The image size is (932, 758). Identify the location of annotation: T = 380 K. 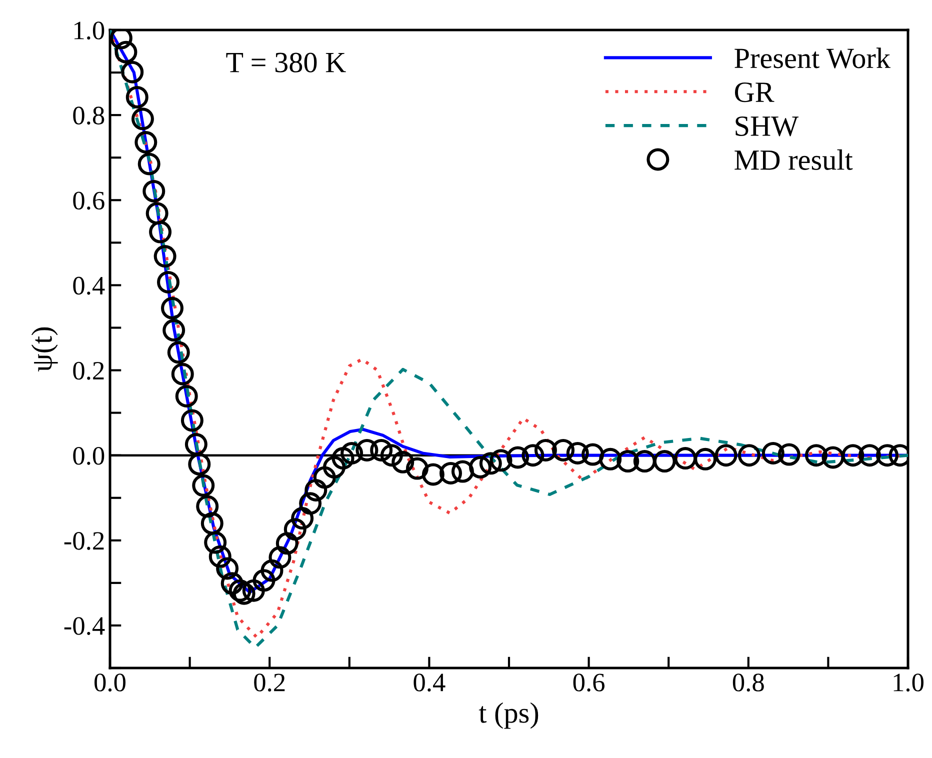
(286, 62).